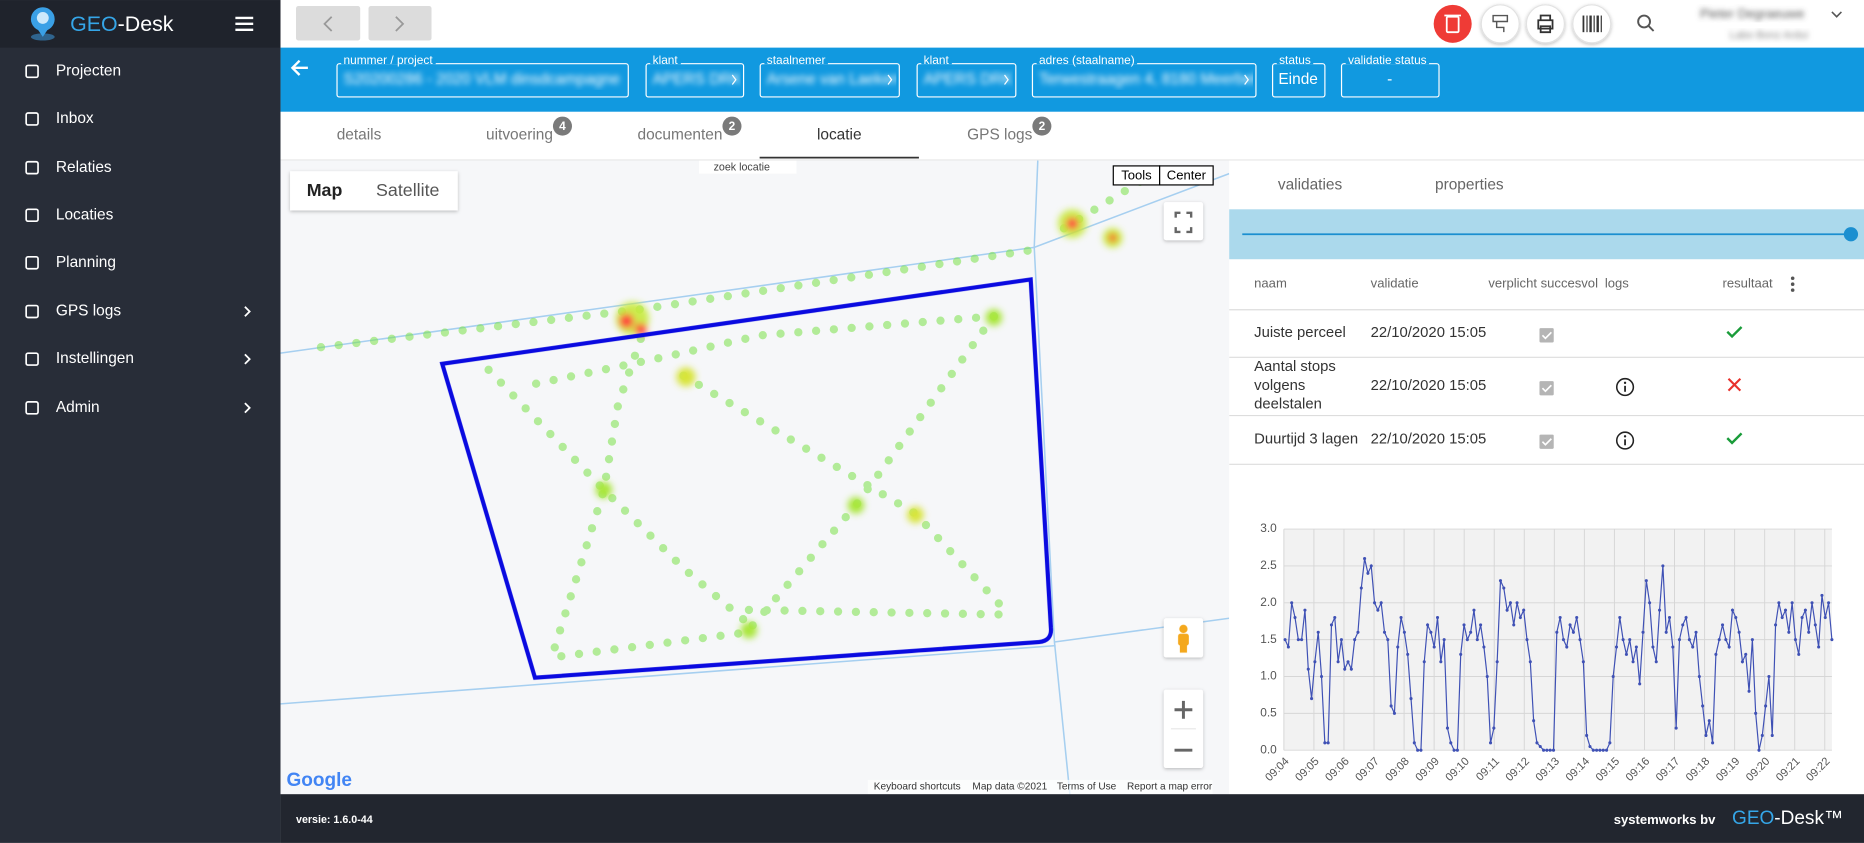 This screenshot has height=843, width=1864. Describe the element at coordinates (408, 190) in the screenshot. I see `map-type-satellite: Satellite` at that location.